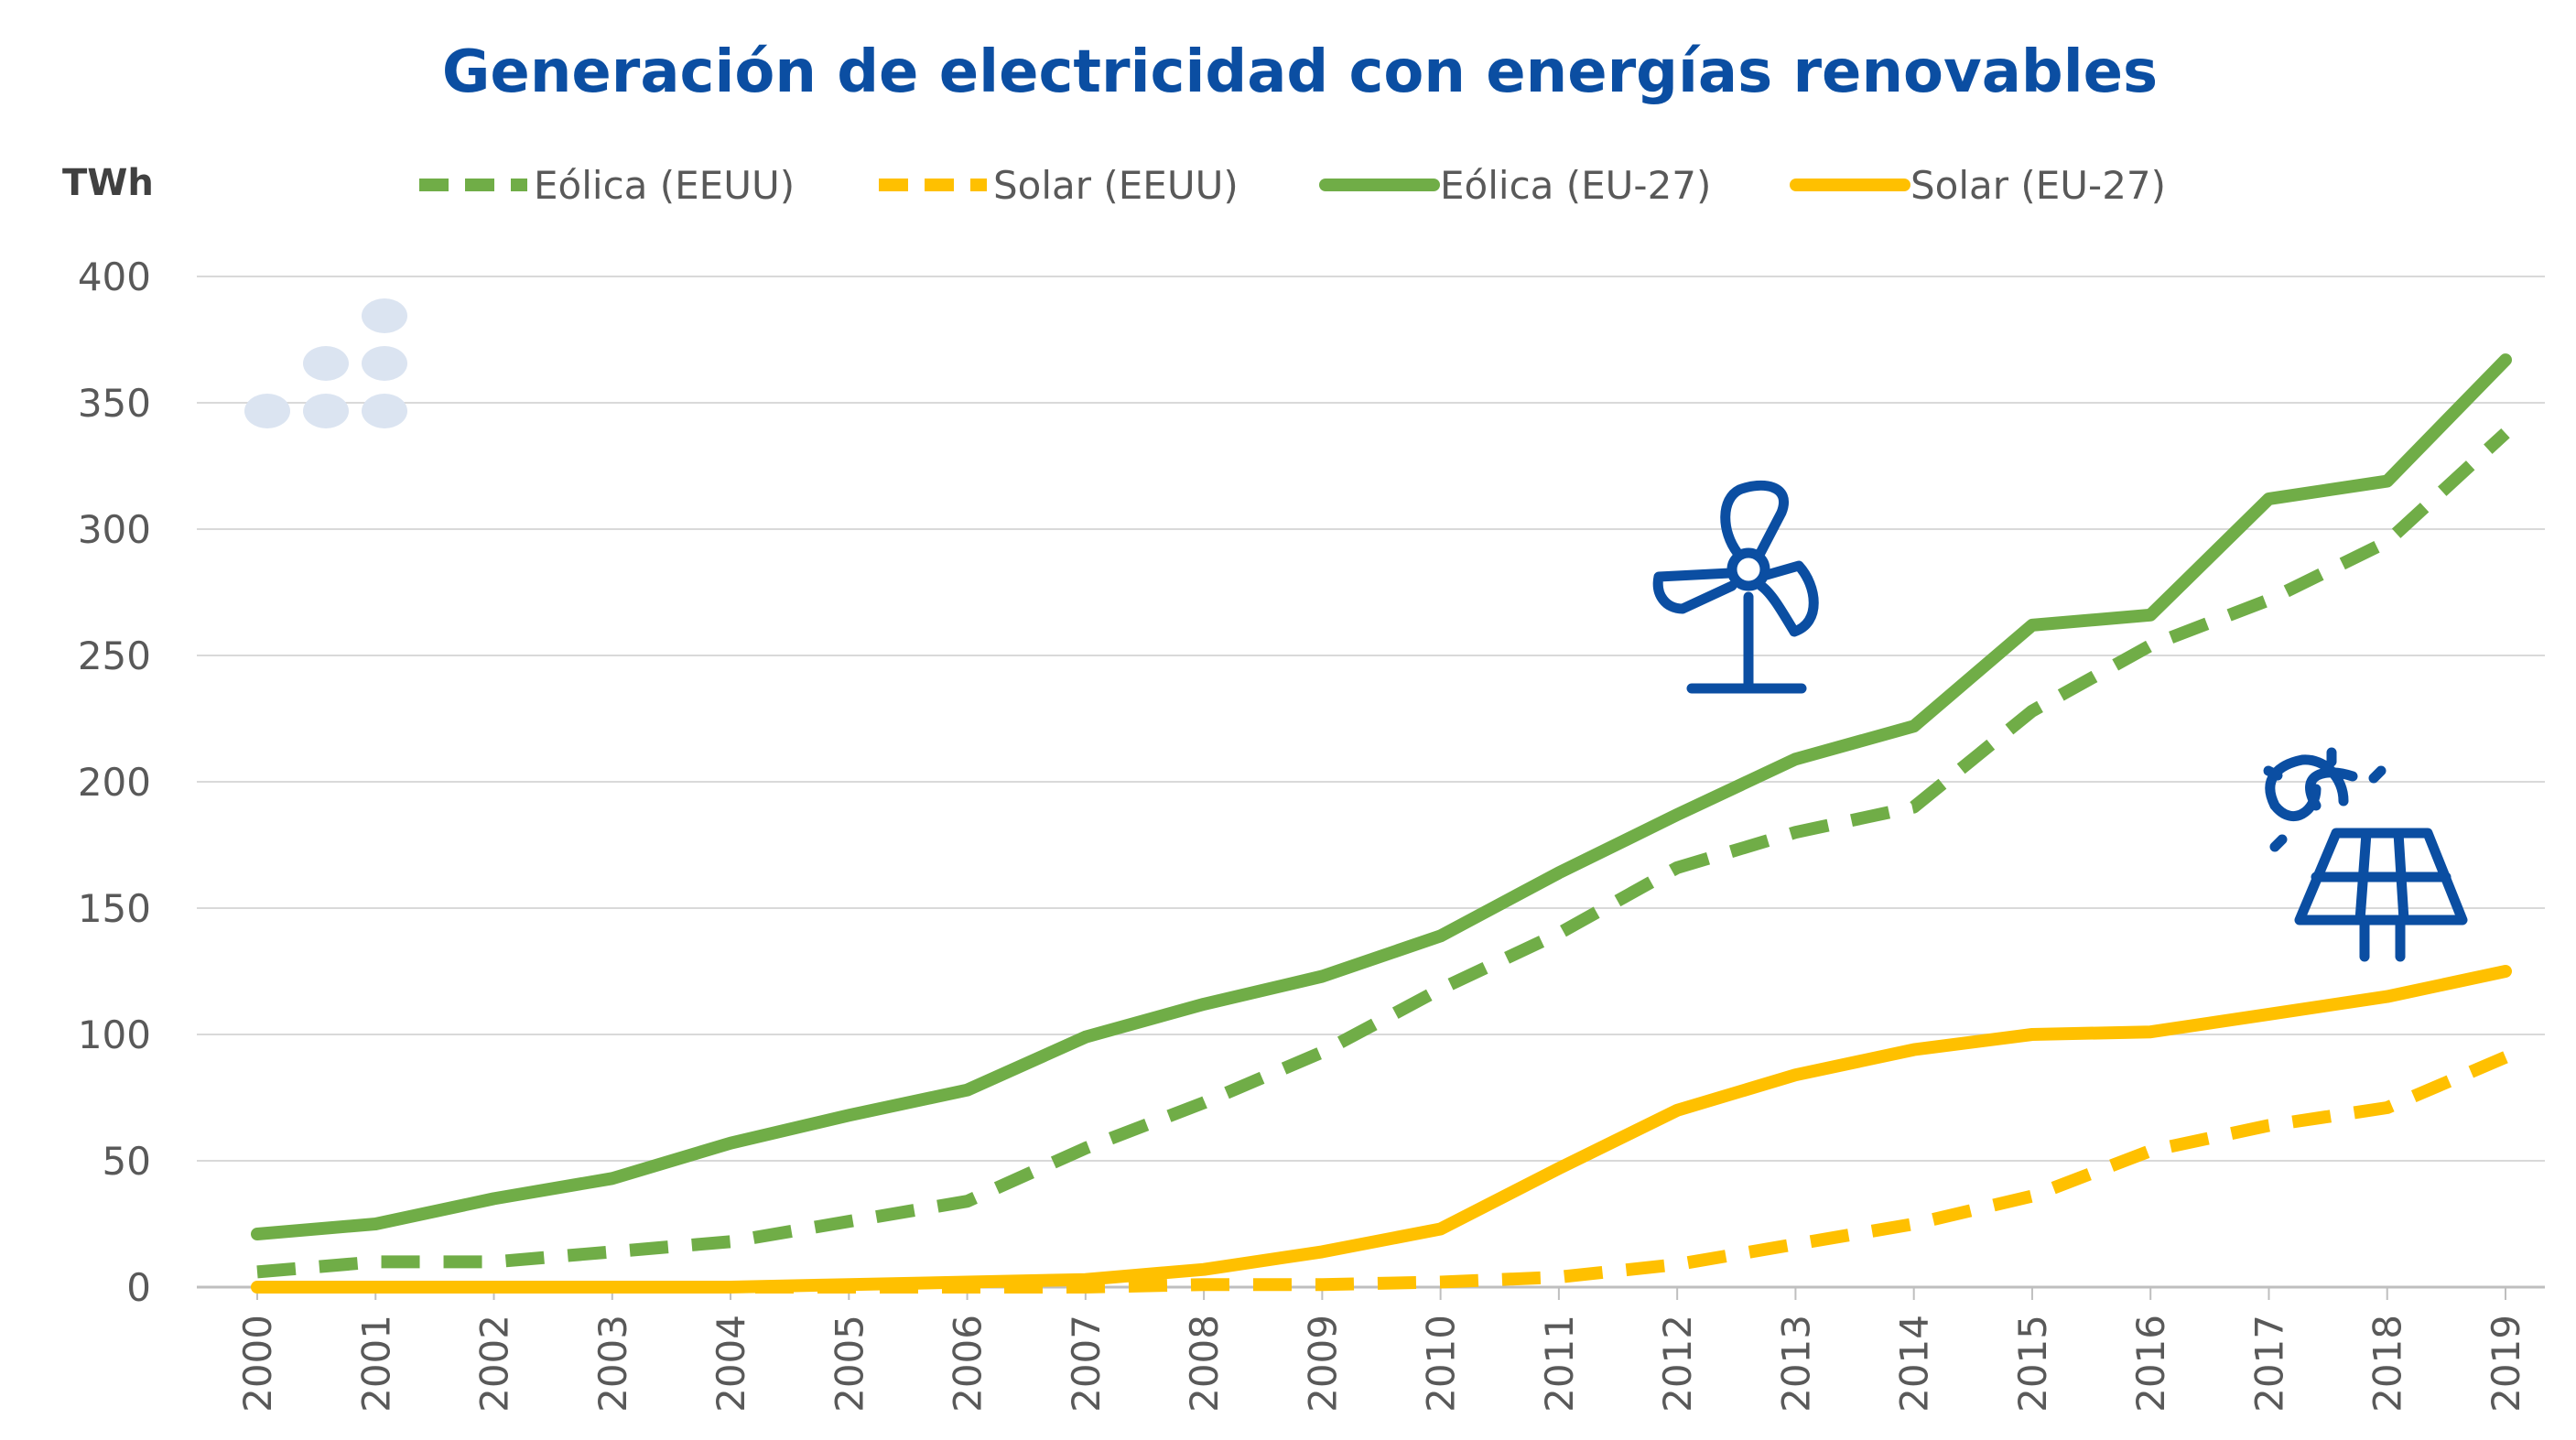  I want to click on solar-panel-icon, so click(2366, 854).